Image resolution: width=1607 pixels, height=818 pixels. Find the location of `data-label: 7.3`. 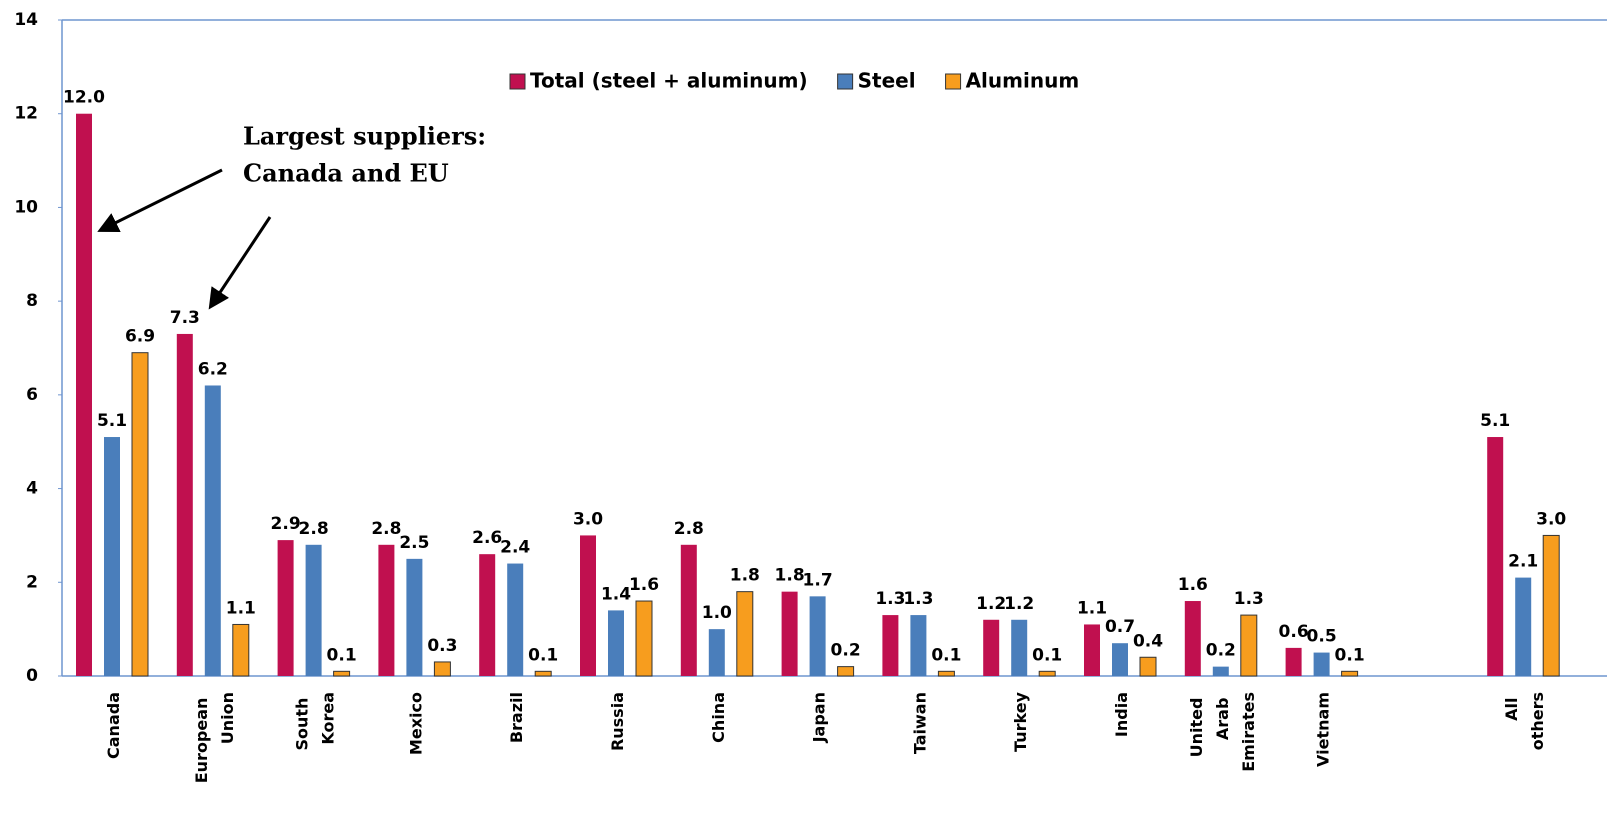

data-label: 7.3 is located at coordinates (185, 318).